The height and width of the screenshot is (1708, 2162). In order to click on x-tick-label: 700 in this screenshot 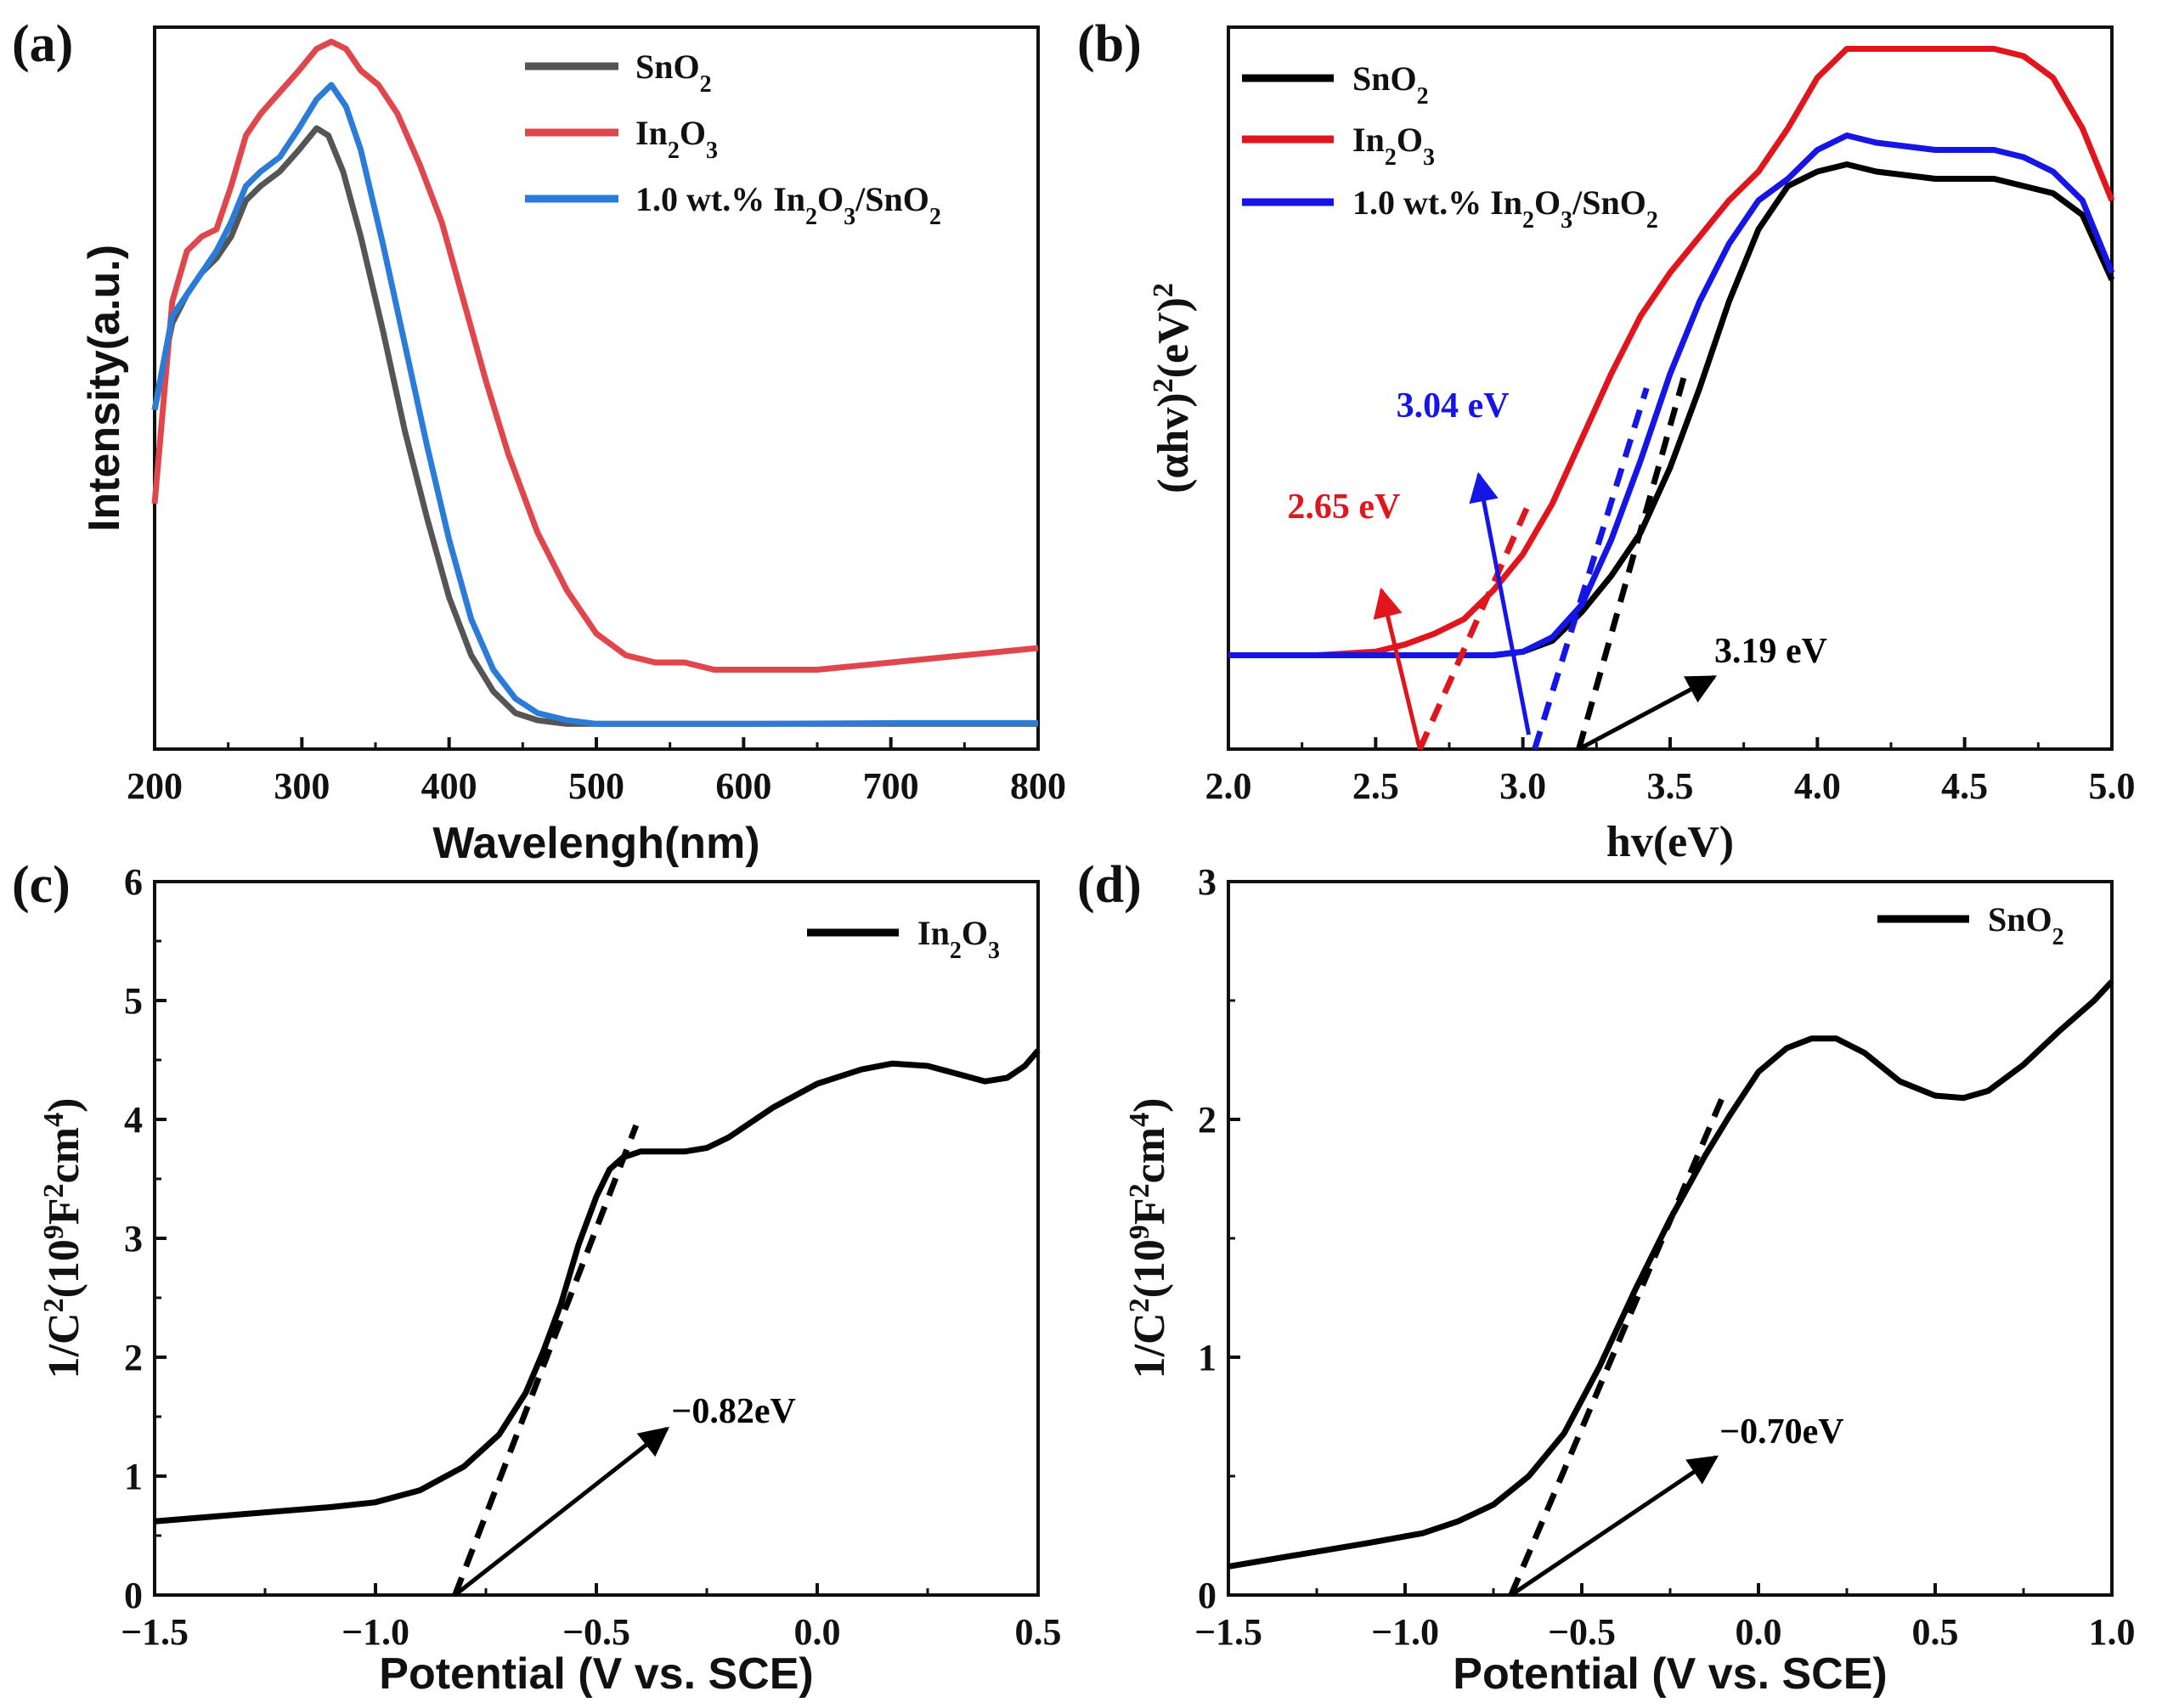, I will do `click(891, 786)`.